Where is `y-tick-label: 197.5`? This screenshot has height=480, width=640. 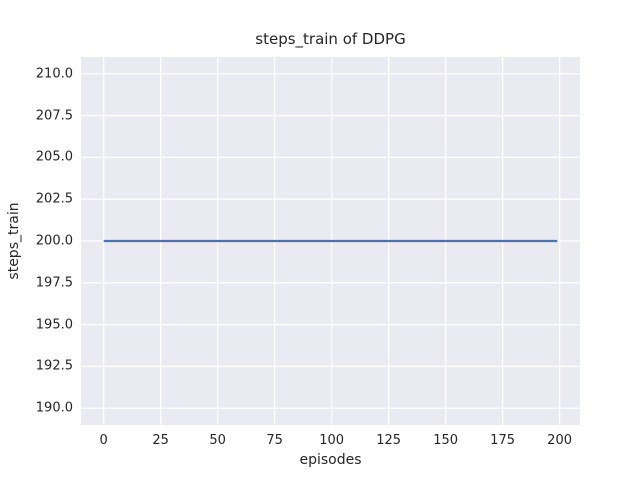 y-tick-label: 197.5 is located at coordinates (54, 283).